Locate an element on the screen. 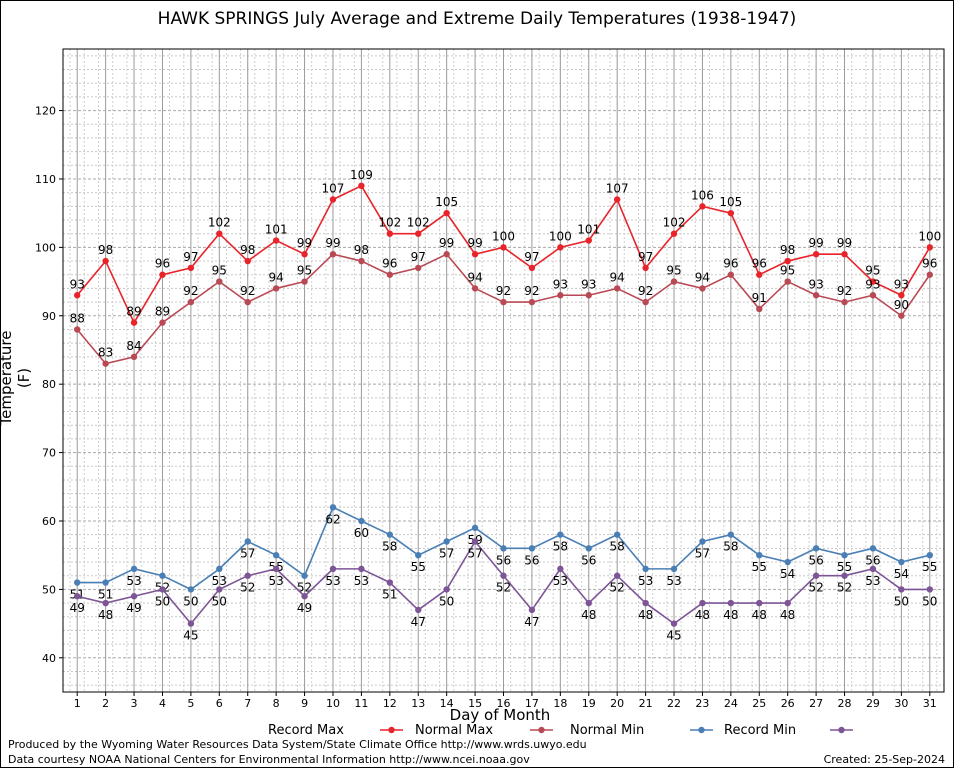 The width and height of the screenshot is (954, 768). data-label: 93 is located at coordinates (560, 284).